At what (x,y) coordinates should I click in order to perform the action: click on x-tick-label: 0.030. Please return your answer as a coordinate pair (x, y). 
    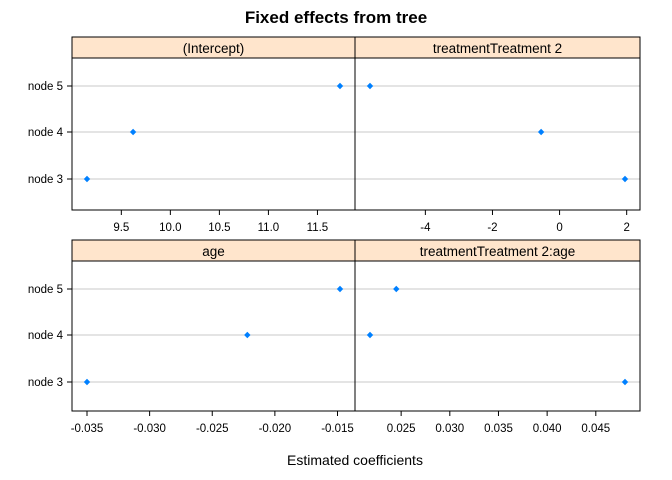
    Looking at the image, I should click on (449, 429).